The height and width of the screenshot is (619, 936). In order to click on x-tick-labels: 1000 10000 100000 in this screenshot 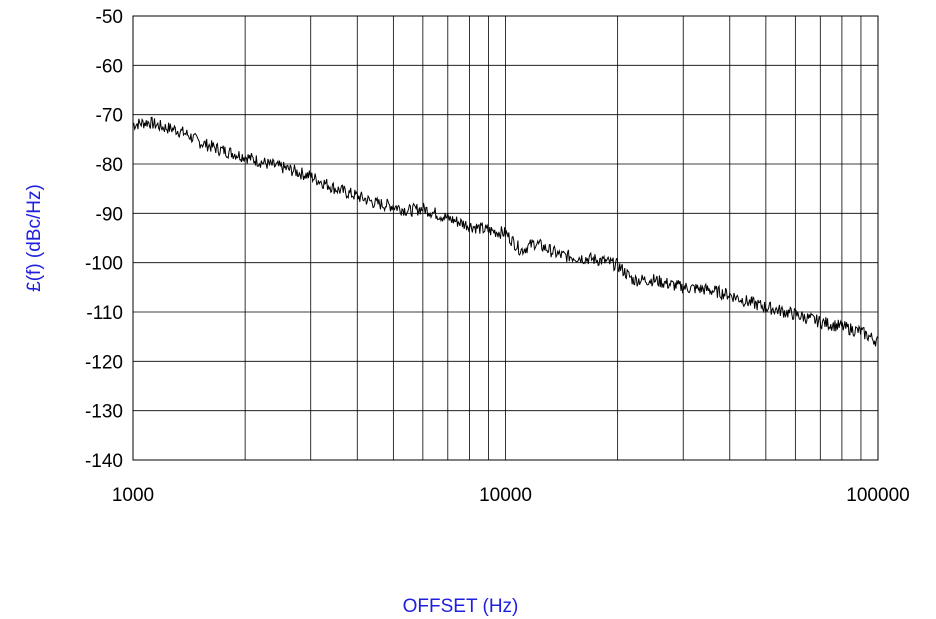, I will do `click(511, 495)`.